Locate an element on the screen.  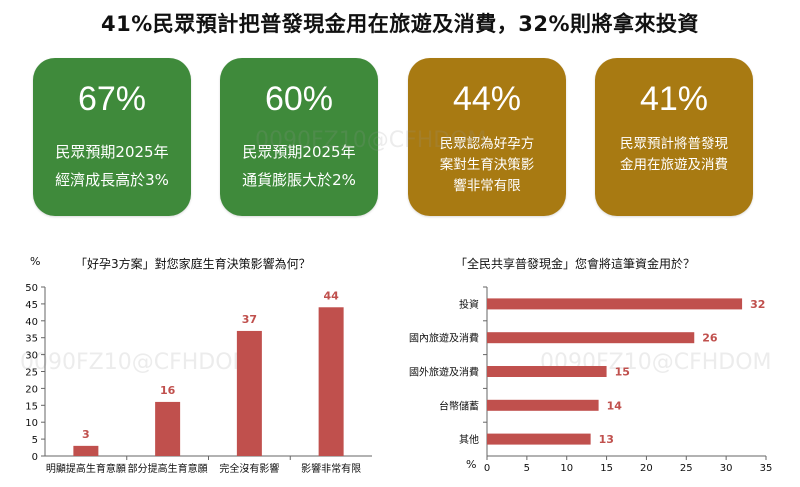
x-tick-label: 25 is located at coordinates (686, 468).